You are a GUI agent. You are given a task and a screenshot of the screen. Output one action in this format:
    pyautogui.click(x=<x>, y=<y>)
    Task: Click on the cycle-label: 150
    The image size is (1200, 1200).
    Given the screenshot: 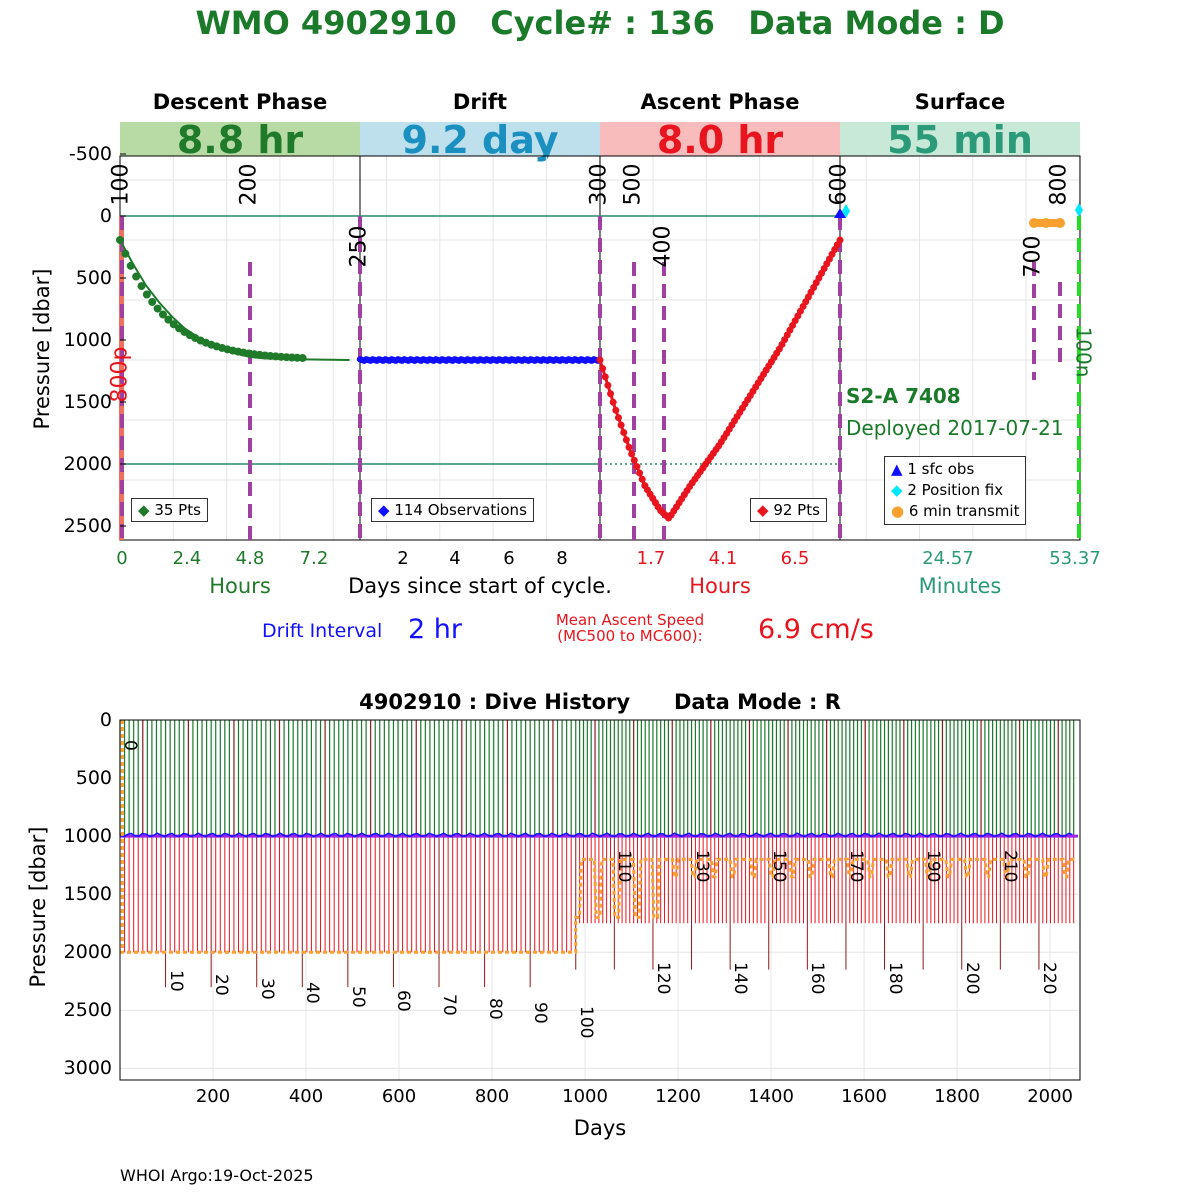 What is the action you would take?
    pyautogui.click(x=778, y=866)
    